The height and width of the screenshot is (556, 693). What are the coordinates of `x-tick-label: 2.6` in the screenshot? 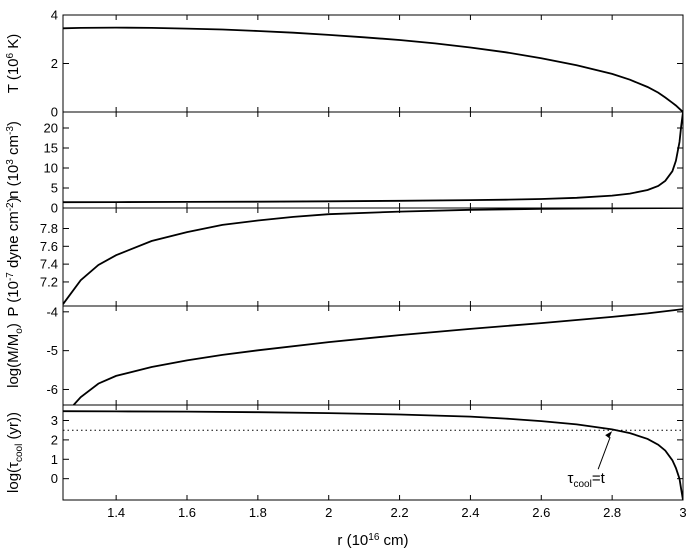 It's located at (541, 512).